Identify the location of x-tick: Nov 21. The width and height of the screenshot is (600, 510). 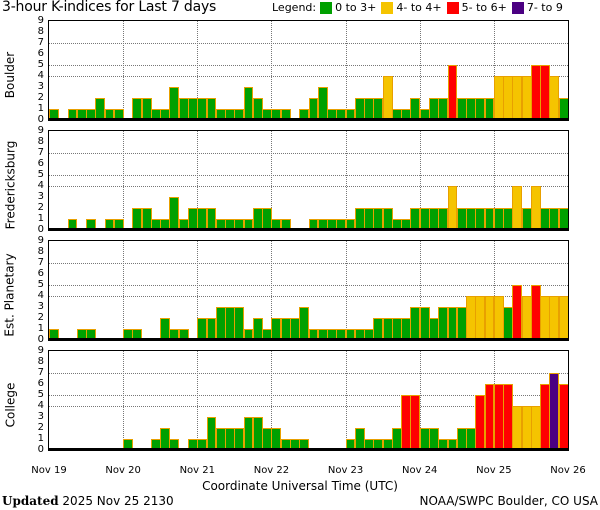
(197, 470).